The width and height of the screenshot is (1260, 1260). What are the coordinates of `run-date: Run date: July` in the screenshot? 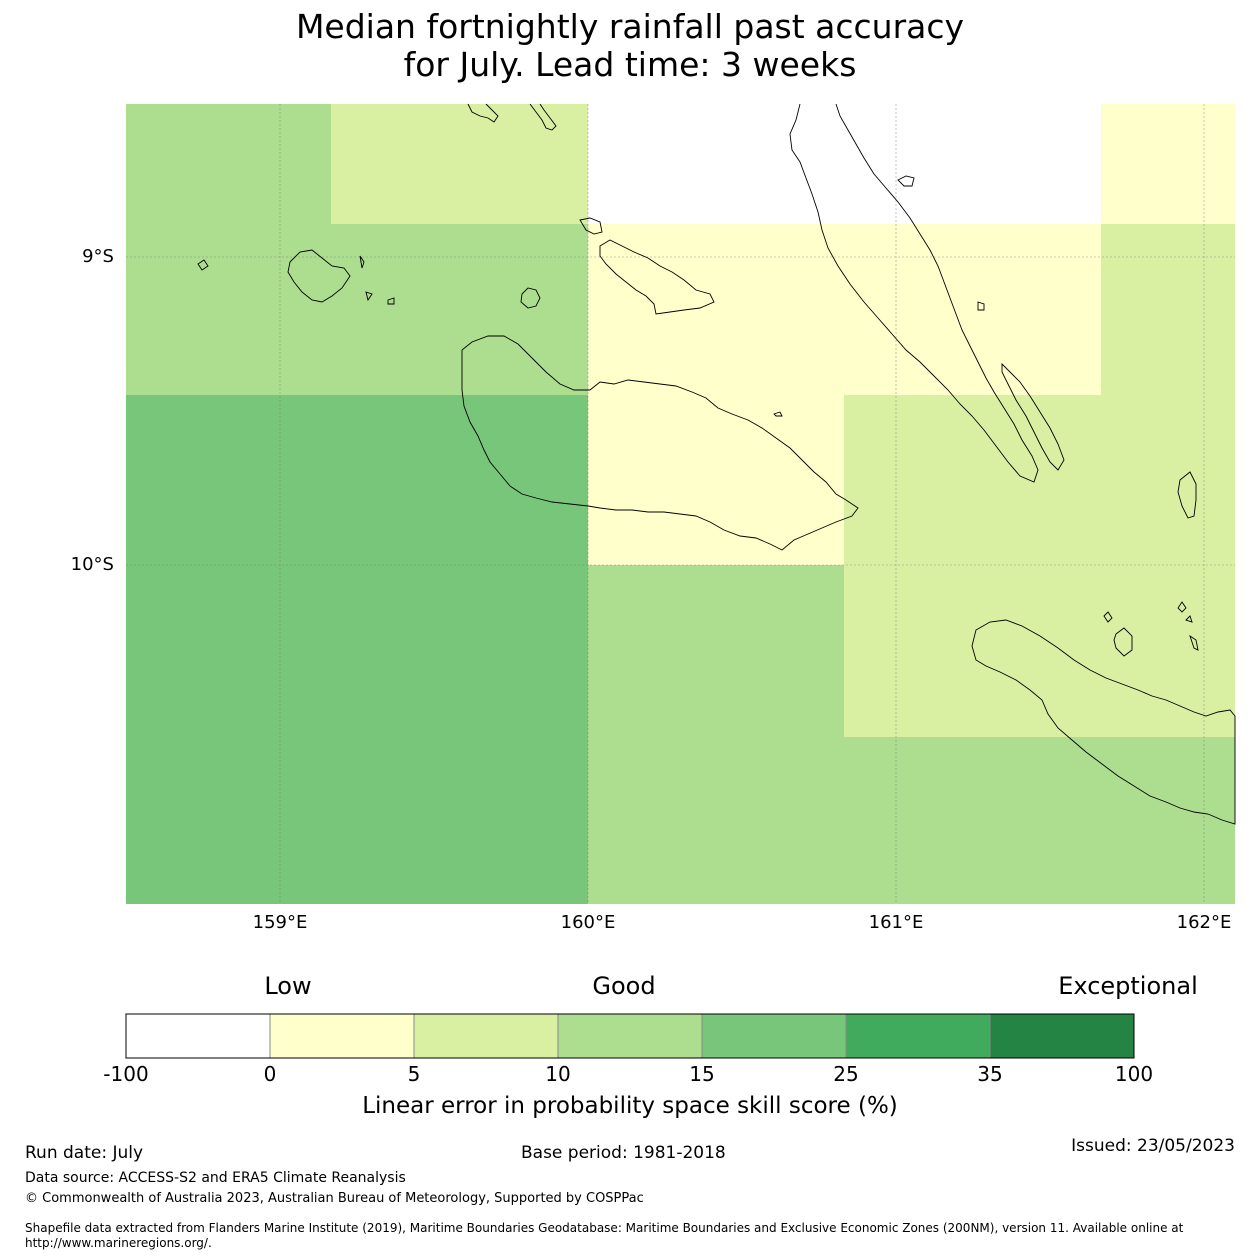 It's located at (84, 1153).